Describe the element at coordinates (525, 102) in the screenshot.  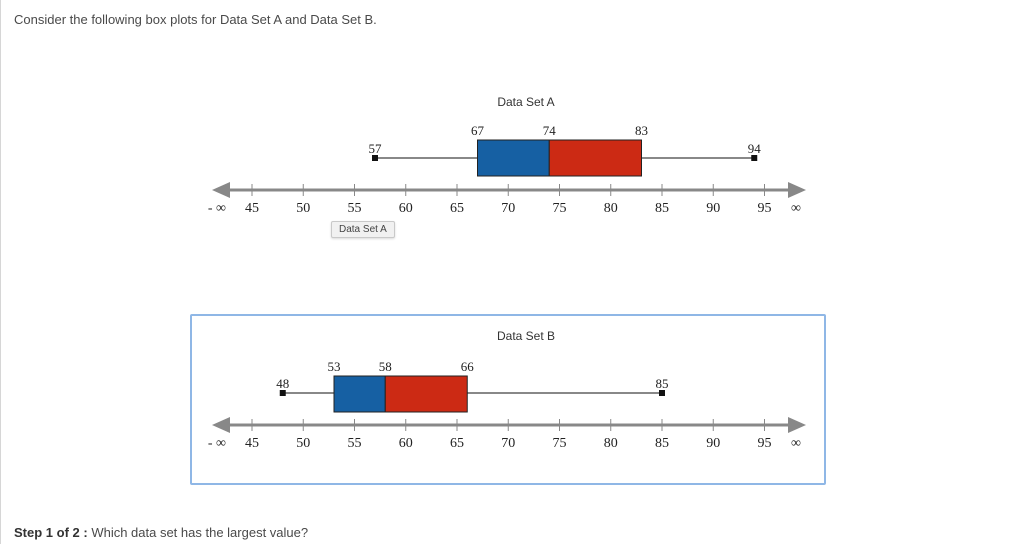
I see `set-a-title: Data Set A` at that location.